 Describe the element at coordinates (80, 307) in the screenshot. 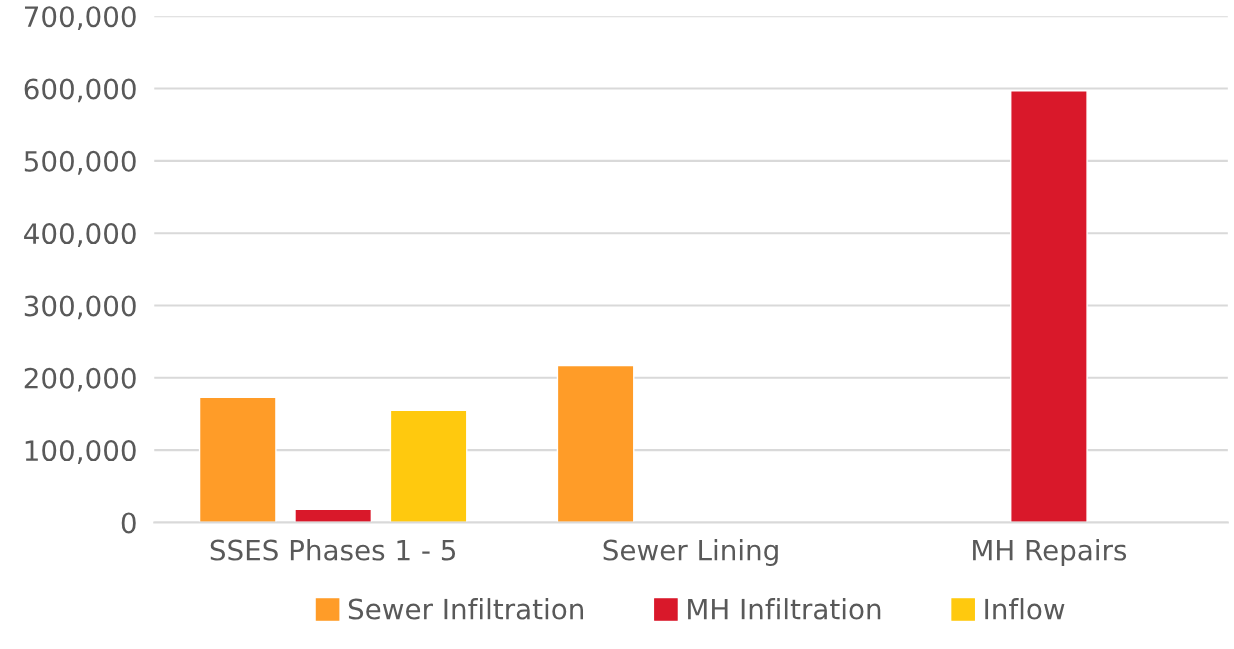

I see `y-tick-label: 300,000` at that location.